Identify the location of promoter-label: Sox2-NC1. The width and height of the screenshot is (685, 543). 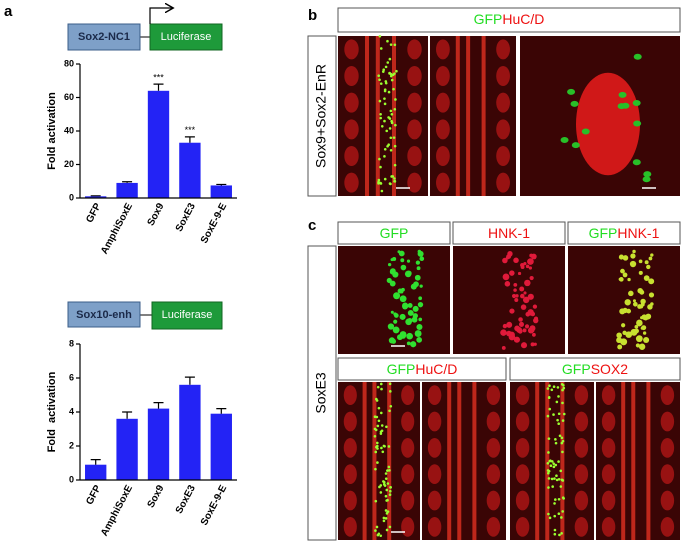
(104, 37).